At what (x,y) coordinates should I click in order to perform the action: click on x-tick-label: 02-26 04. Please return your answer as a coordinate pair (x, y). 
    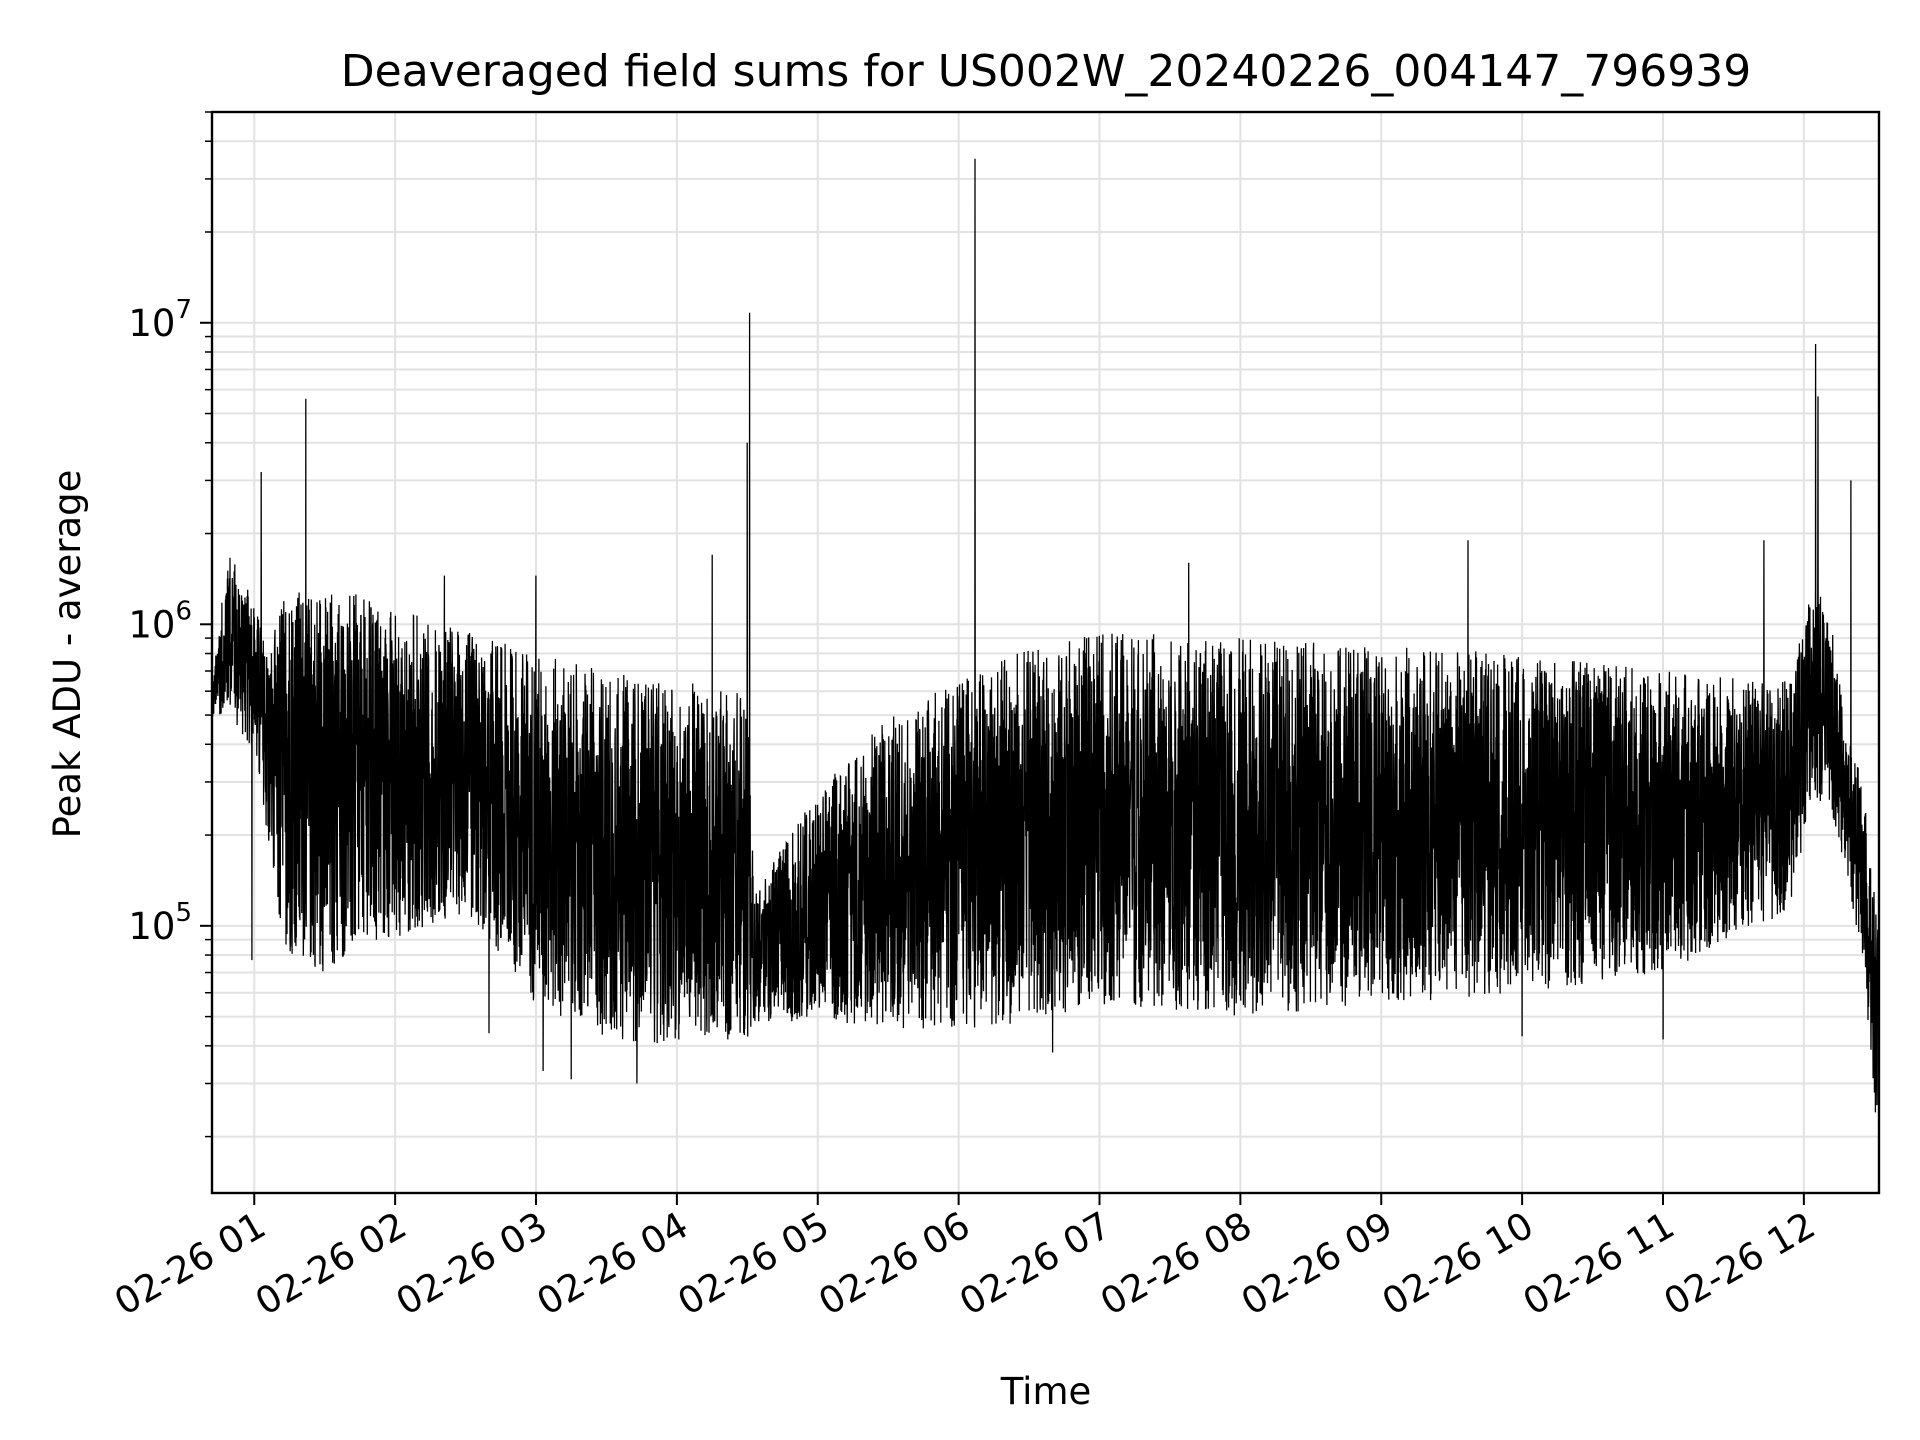
    Looking at the image, I should click on (613, 1264).